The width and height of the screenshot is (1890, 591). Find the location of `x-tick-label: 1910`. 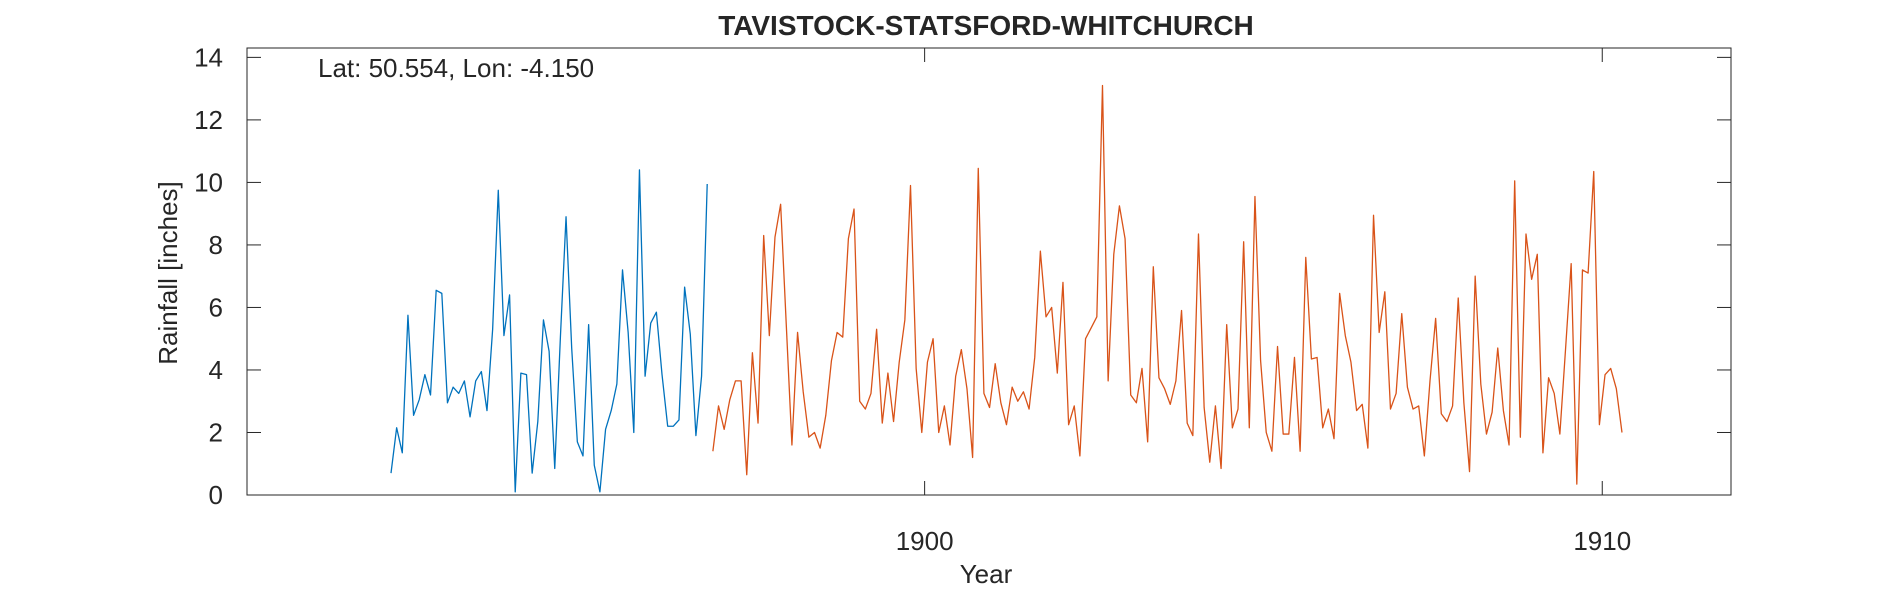

x-tick-label: 1910 is located at coordinates (1602, 541).